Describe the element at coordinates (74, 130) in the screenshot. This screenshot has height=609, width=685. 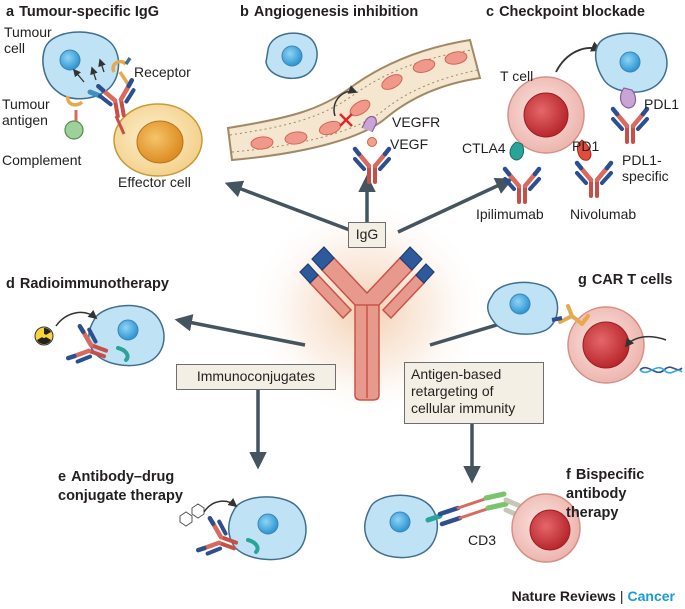
I see `complement` at that location.